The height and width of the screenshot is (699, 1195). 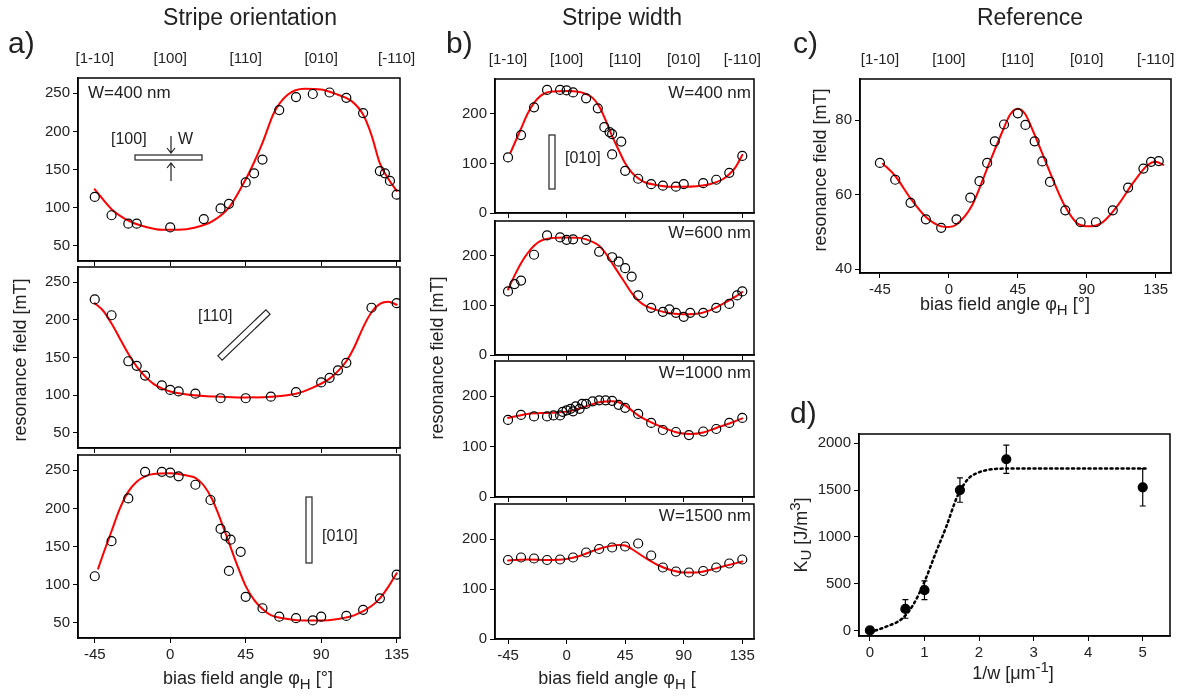 I want to click on annotation: W=1000 nm, so click(x=704, y=372).